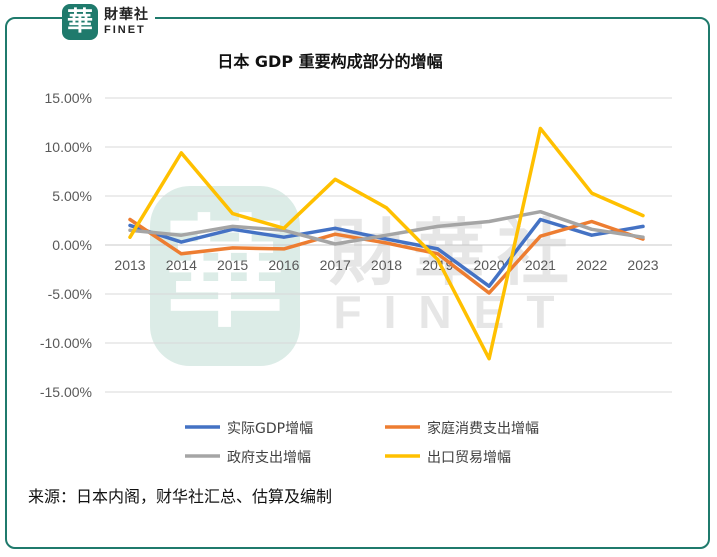 This screenshot has width=717, height=557. I want to click on finet-logo: 華 財華社 FINET, so click(108, 22).